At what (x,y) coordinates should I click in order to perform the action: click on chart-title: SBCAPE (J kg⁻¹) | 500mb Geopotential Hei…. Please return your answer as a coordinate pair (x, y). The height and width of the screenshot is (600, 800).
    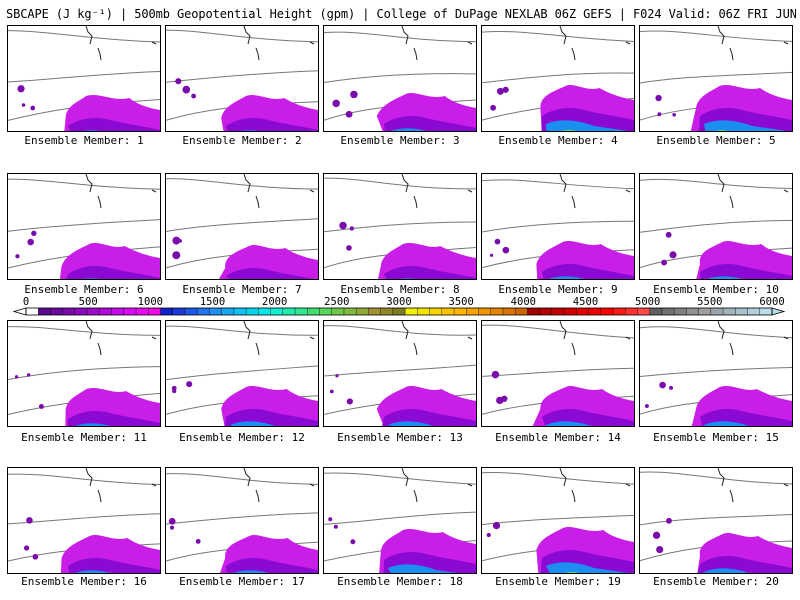
    Looking at the image, I should click on (401, 14).